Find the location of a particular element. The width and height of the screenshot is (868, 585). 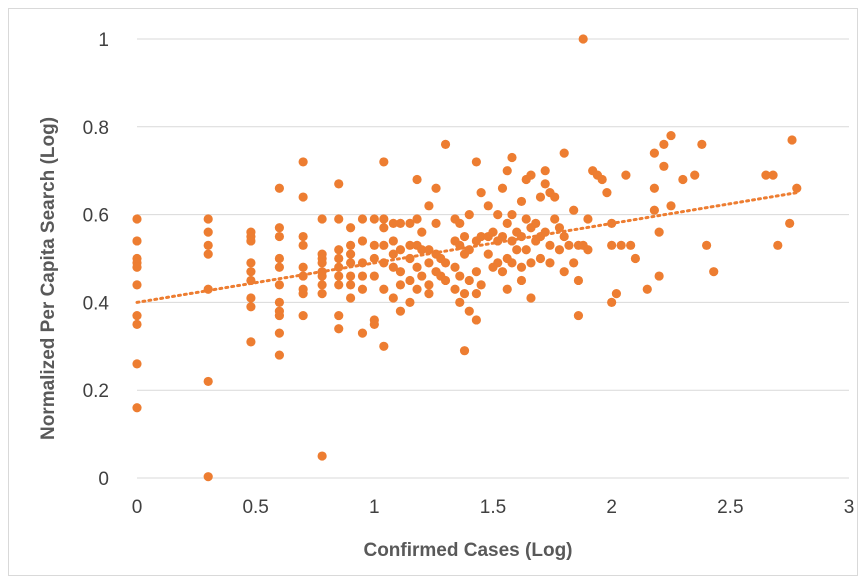

y-tick-label: 0.6 is located at coordinates (96, 216).